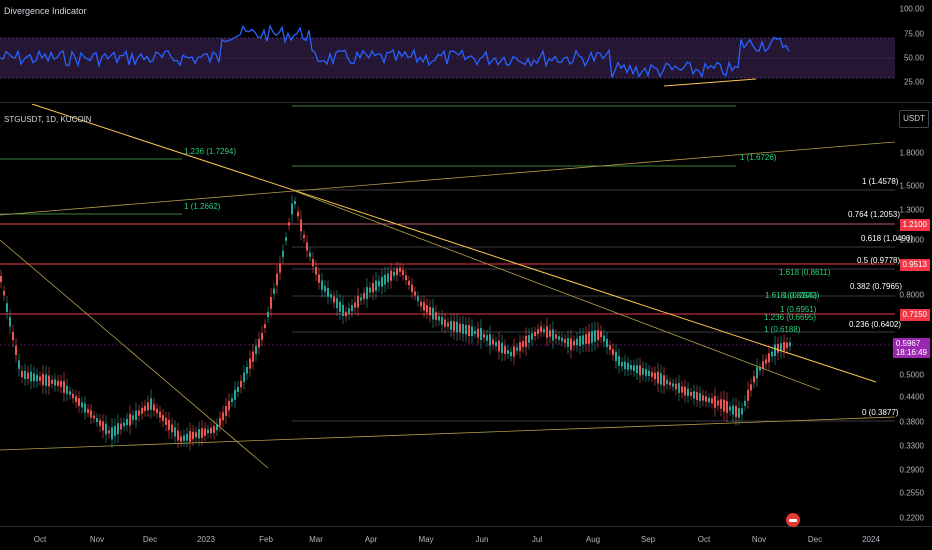 Image resolution: width=932 pixels, height=550 pixels. I want to click on price-tick: 1.5000, so click(911, 186).